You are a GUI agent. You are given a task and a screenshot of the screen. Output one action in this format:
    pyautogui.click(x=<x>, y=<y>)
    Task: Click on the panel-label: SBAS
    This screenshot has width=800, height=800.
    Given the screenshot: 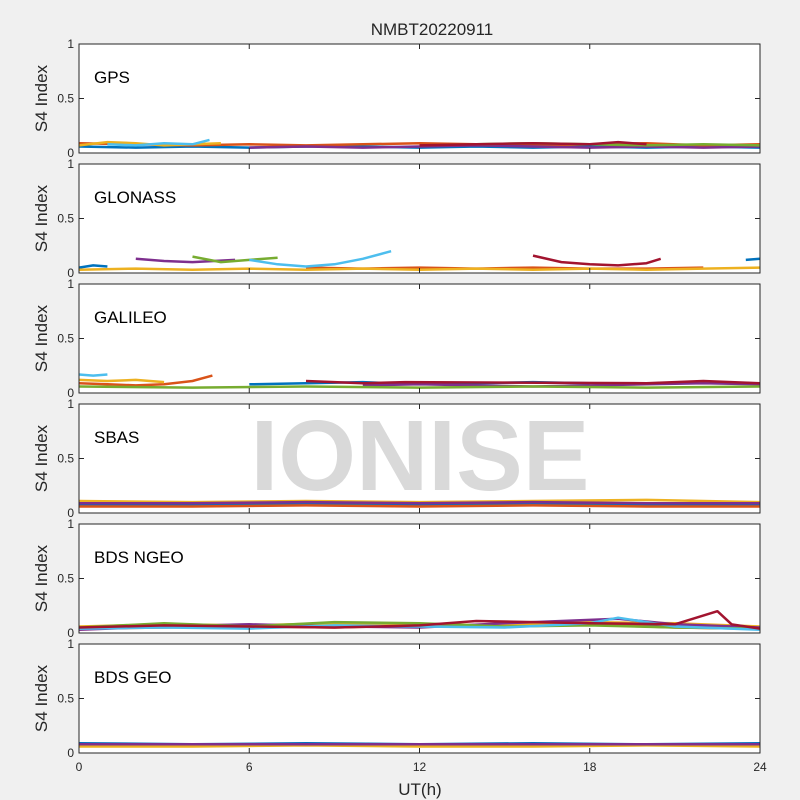 What is the action you would take?
    pyautogui.click(x=116, y=437)
    